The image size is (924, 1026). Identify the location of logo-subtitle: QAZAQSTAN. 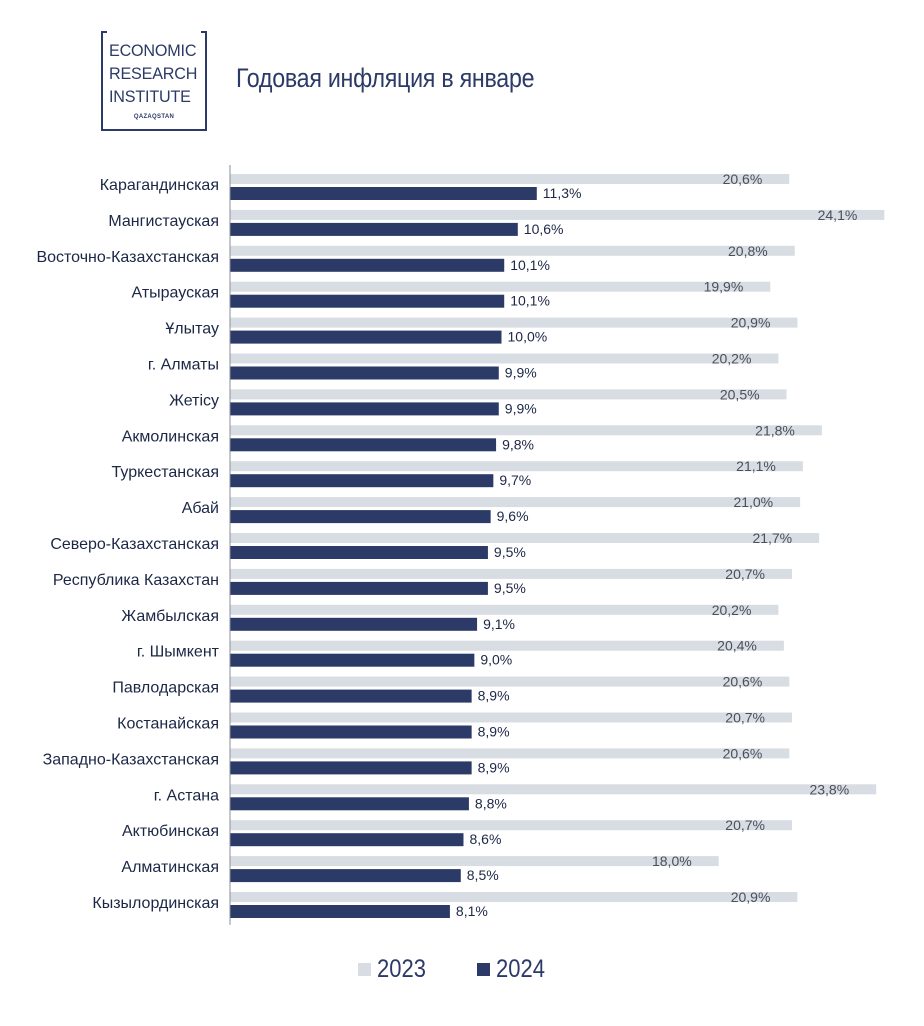
(154, 117).